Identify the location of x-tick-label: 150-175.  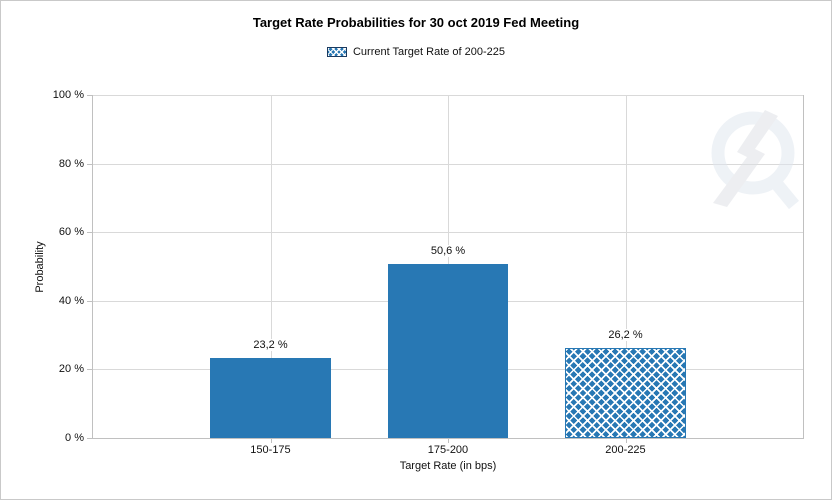
(270, 450).